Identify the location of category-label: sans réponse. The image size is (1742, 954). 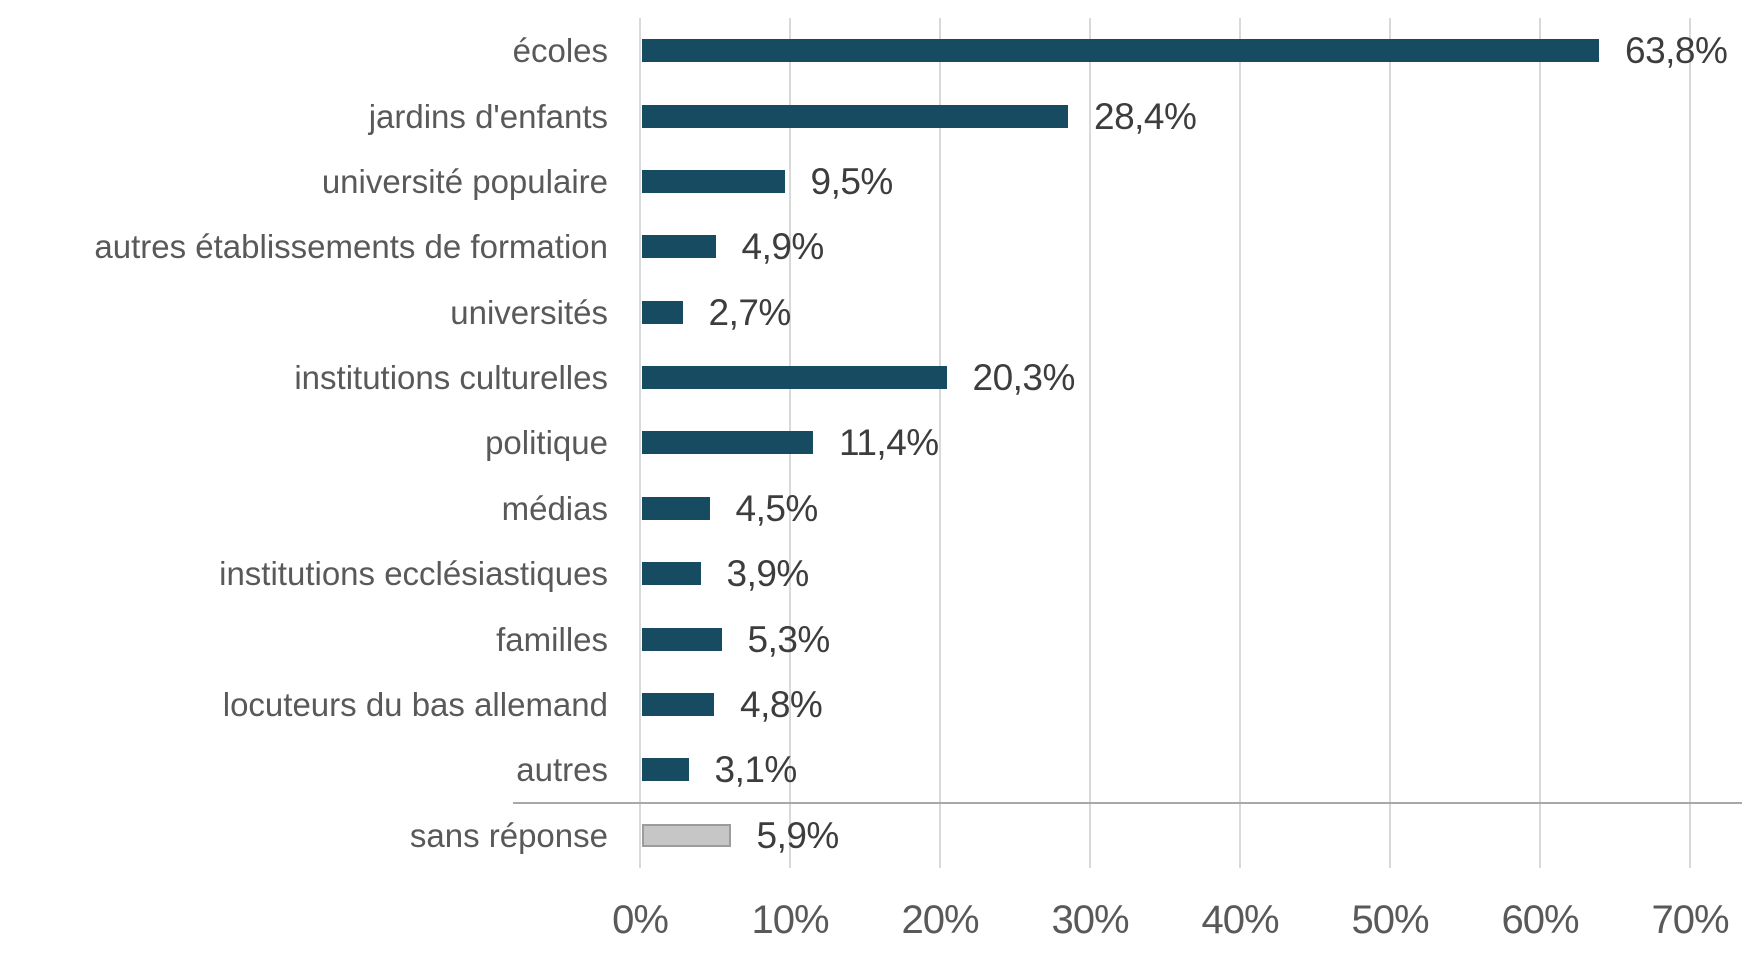
(508, 835).